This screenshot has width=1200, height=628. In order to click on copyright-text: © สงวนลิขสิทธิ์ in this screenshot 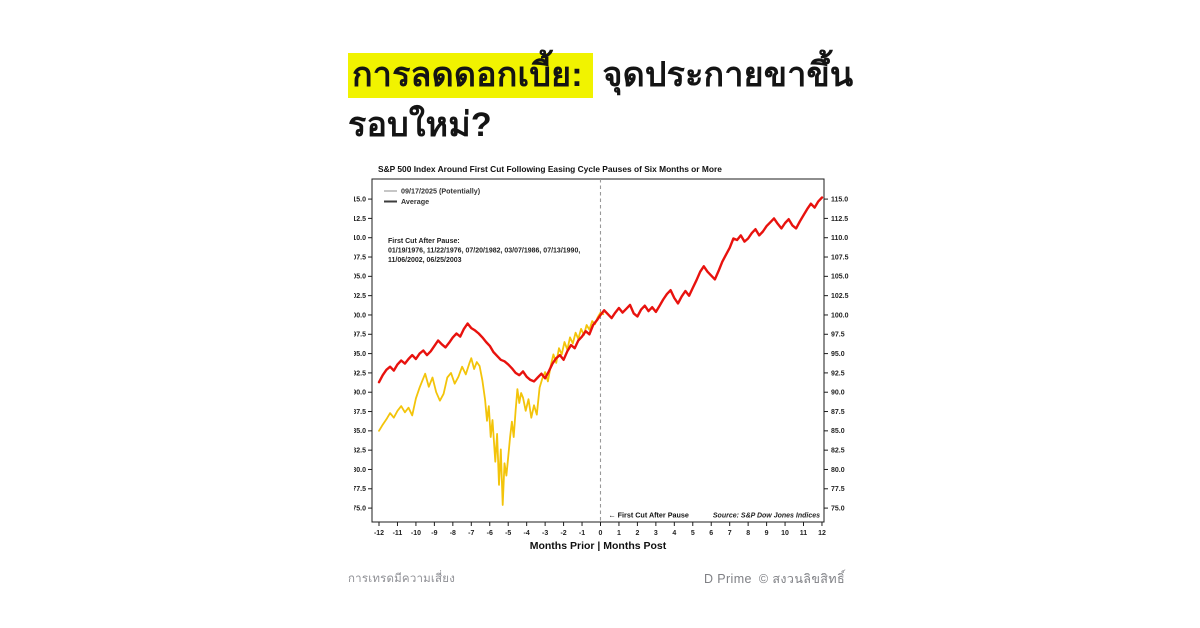, I will do `click(801, 579)`.